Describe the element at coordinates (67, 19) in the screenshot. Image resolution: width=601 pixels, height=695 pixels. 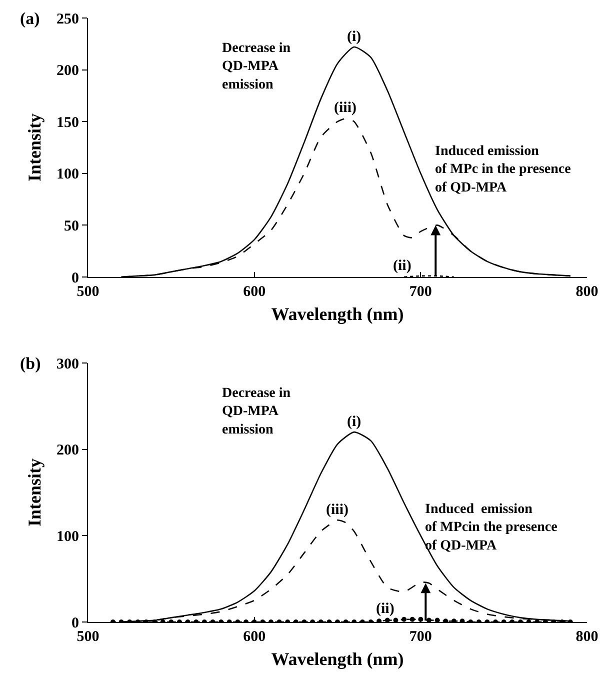
I see `y-tick-label: 250` at that location.